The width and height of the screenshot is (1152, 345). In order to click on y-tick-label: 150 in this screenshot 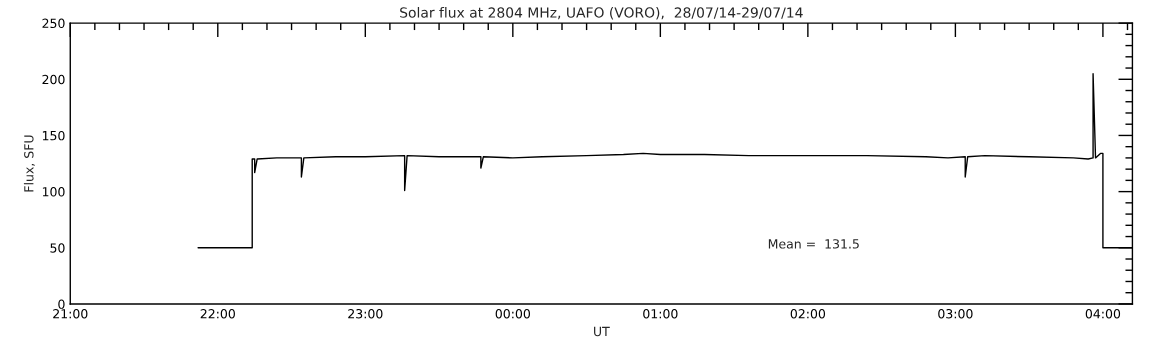, I will do `click(53, 135)`.